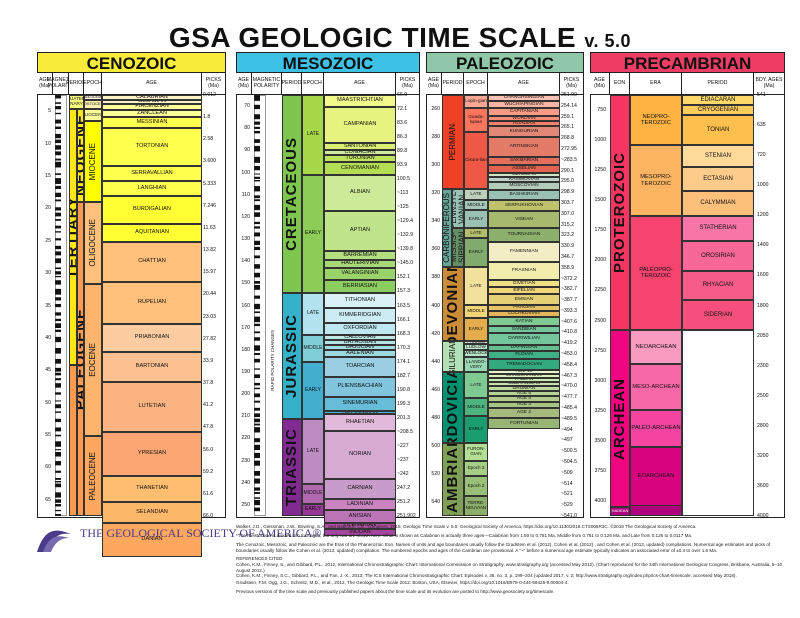 The height and width of the screenshot is (618, 800). I want to click on cz-magnetic-bar, so click(61, 305).